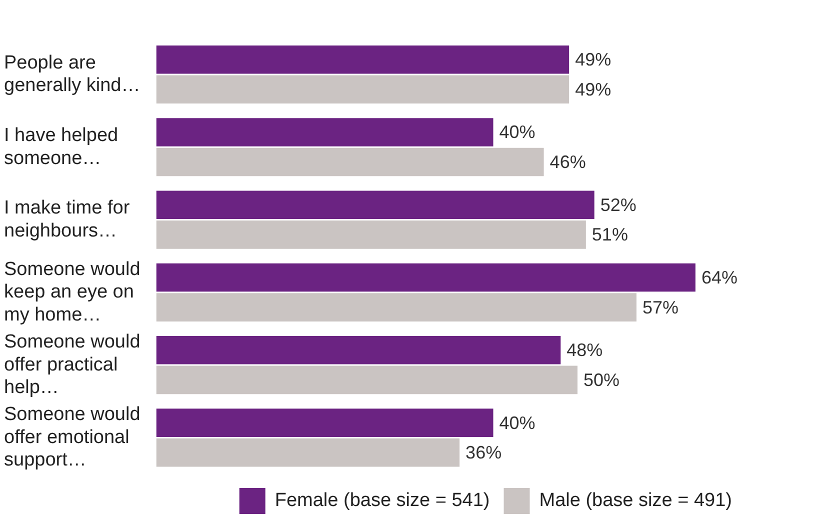 The height and width of the screenshot is (524, 816). What do you see at coordinates (660, 307) in the screenshot?
I see `data-label: 57%` at bounding box center [660, 307].